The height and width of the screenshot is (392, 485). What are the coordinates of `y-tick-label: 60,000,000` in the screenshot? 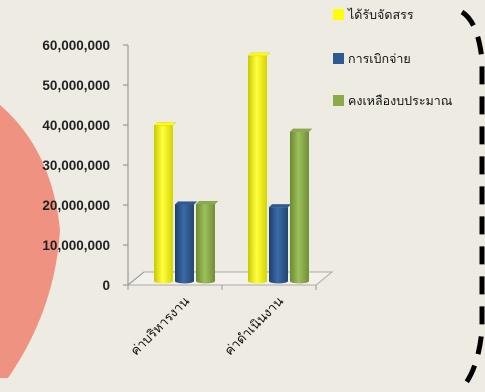 It's located at (76, 45).